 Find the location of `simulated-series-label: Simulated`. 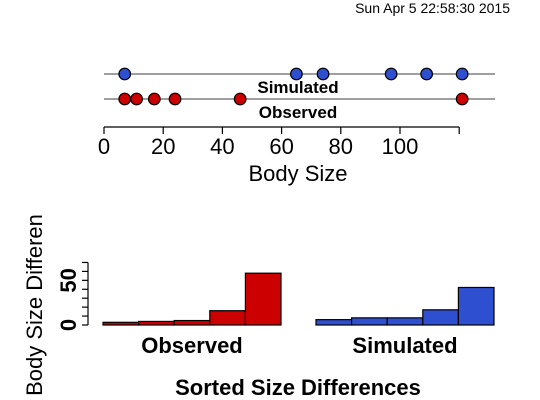

simulated-series-label: Simulated is located at coordinates (297, 87).